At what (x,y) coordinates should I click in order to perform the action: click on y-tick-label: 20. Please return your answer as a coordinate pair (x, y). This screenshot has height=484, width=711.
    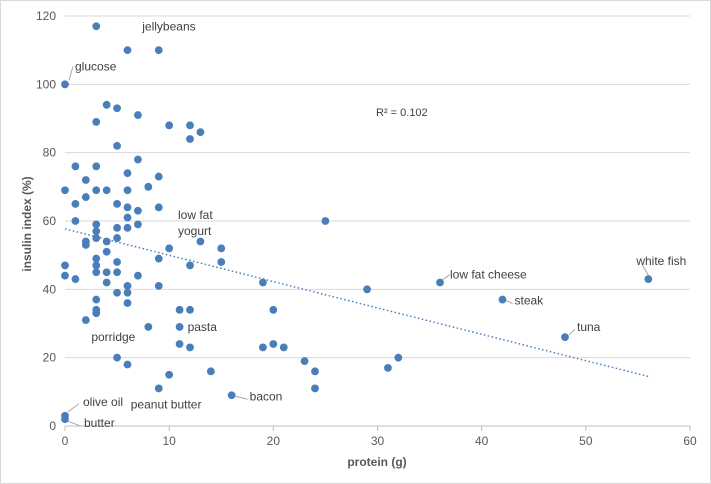
    Looking at the image, I should click on (50, 358).